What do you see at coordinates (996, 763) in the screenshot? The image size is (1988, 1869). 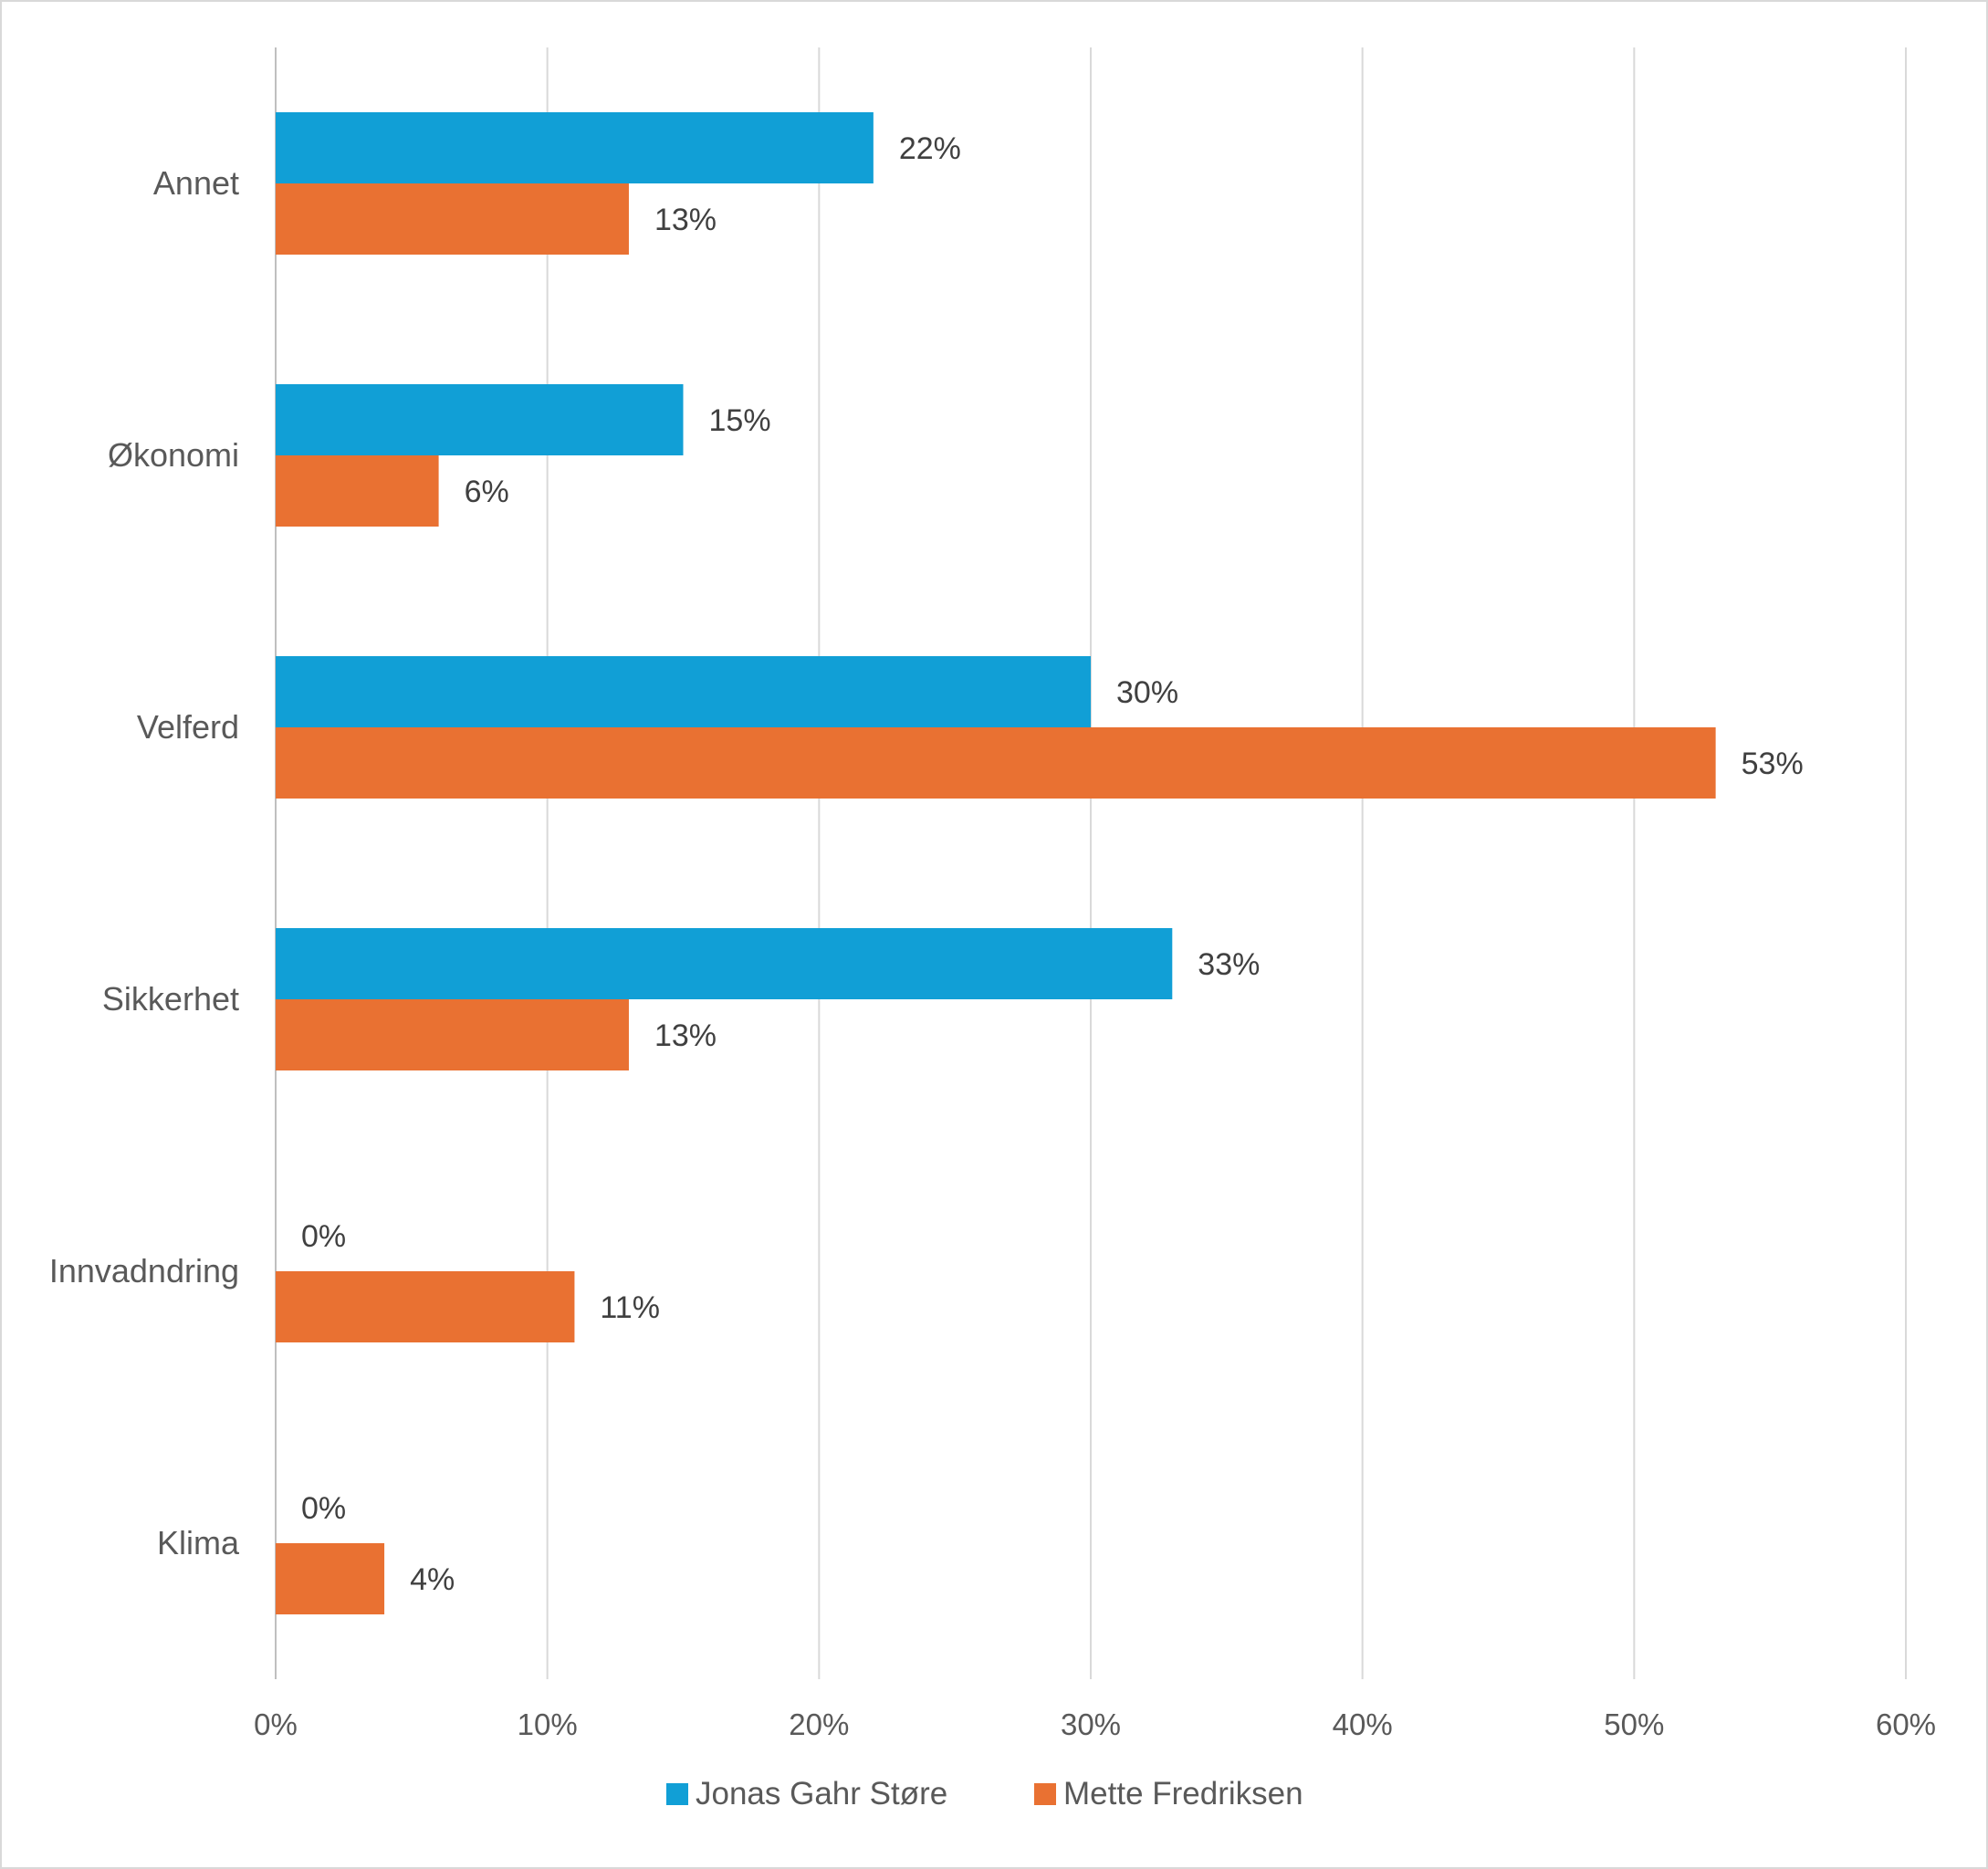 I see `bar-mette-fredriksen-velferd` at bounding box center [996, 763].